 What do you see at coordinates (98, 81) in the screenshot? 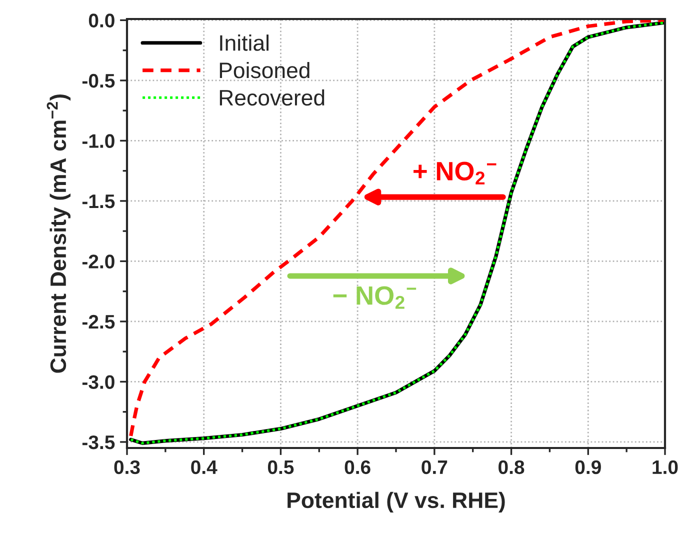
I see `y-tick-label: -0.5` at bounding box center [98, 81].